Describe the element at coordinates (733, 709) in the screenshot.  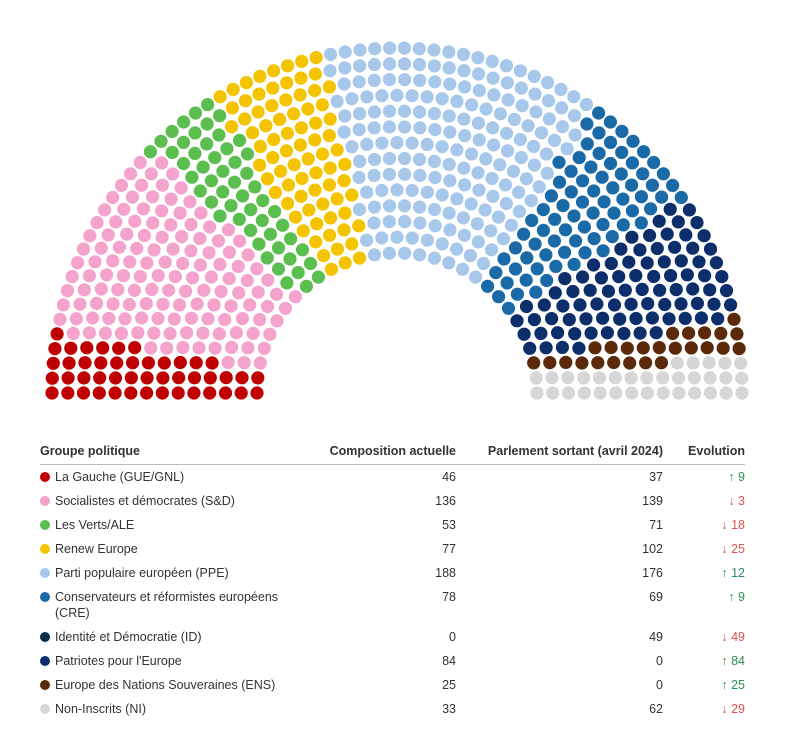
I see `evolution: ↓ 29` at that location.